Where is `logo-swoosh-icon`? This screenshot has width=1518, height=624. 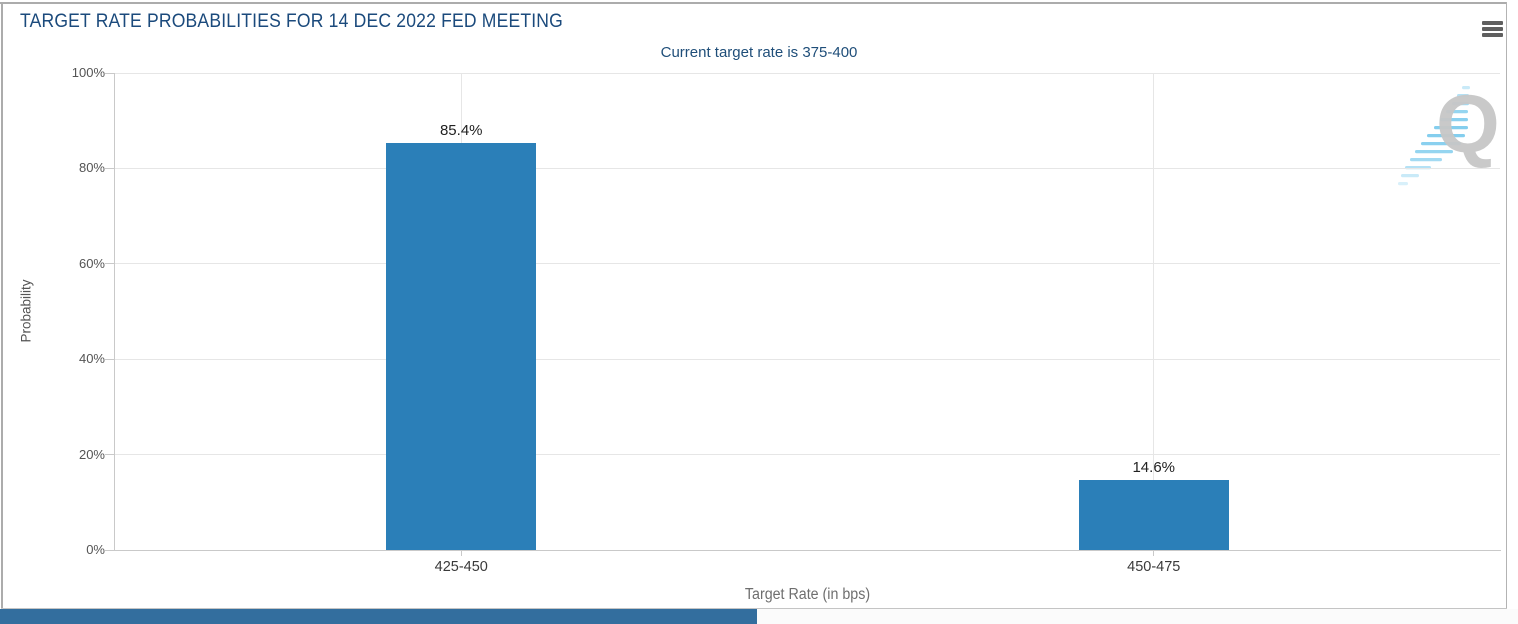
logo-swoosh-icon is located at coordinates (1434, 136).